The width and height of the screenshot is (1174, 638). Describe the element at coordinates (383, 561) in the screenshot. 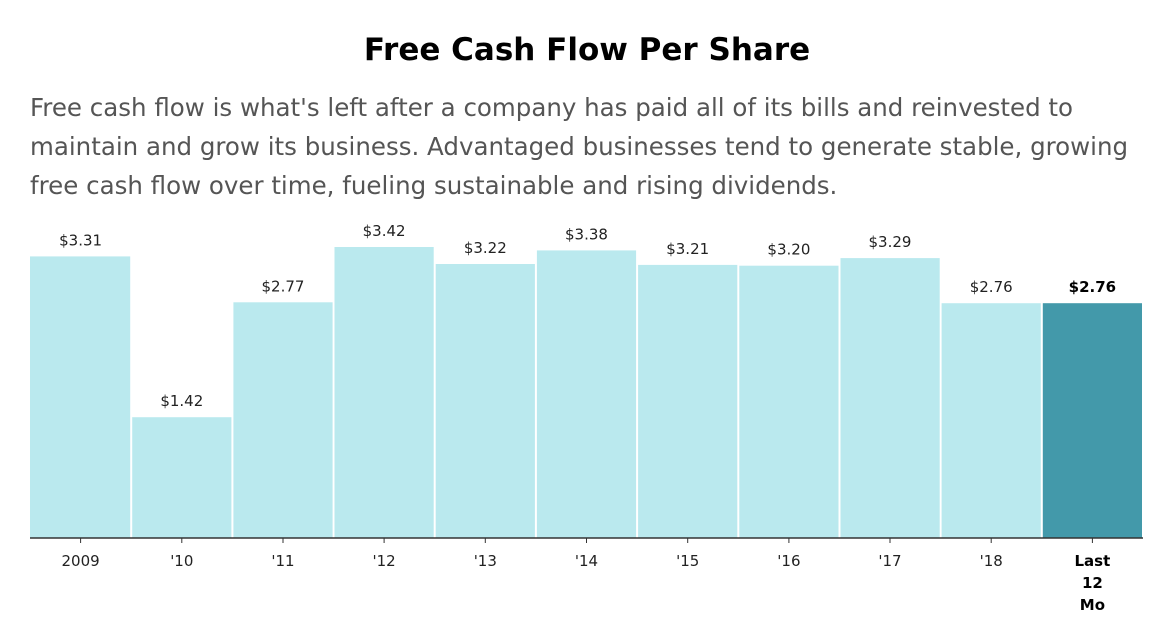

I see `x-tick-label: '12` at that location.